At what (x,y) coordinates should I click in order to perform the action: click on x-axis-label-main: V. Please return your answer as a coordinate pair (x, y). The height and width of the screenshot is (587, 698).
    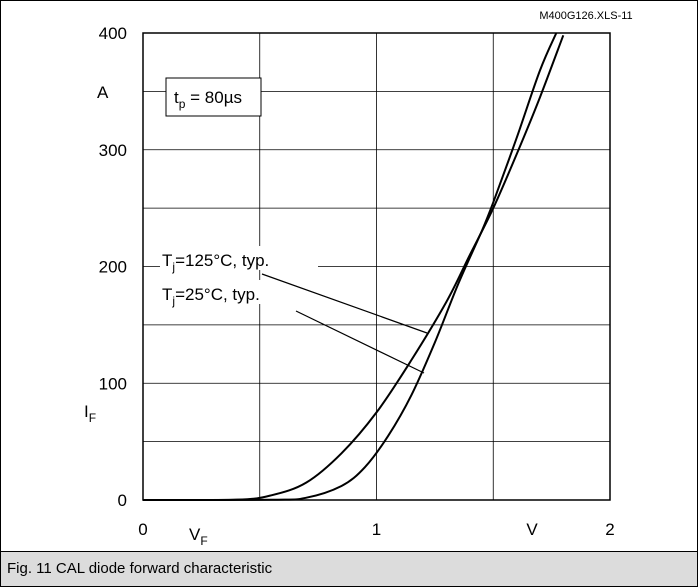
    Looking at the image, I should click on (195, 534).